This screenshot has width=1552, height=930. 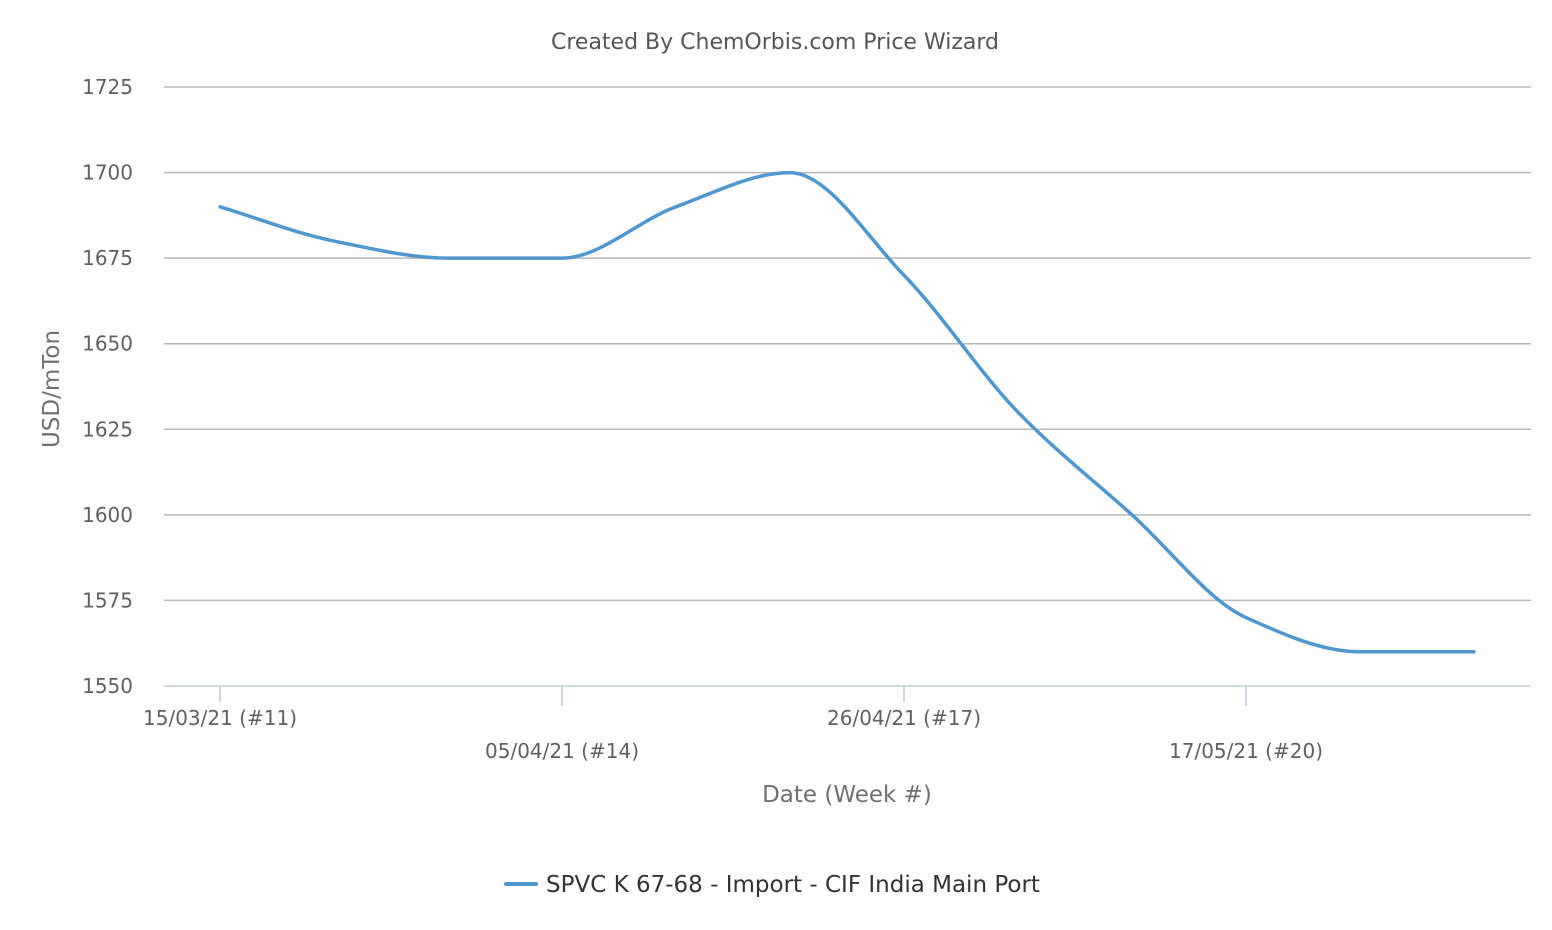 I want to click on y-tick-label-1575: 1575, so click(x=107, y=600).